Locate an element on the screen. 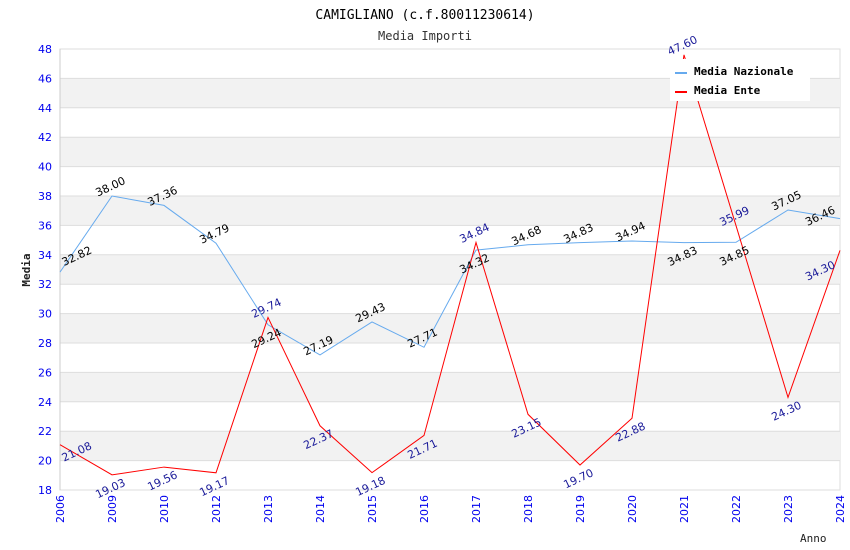 This screenshot has height=550, width=850. y-tick-label: 46 is located at coordinates (45, 78).